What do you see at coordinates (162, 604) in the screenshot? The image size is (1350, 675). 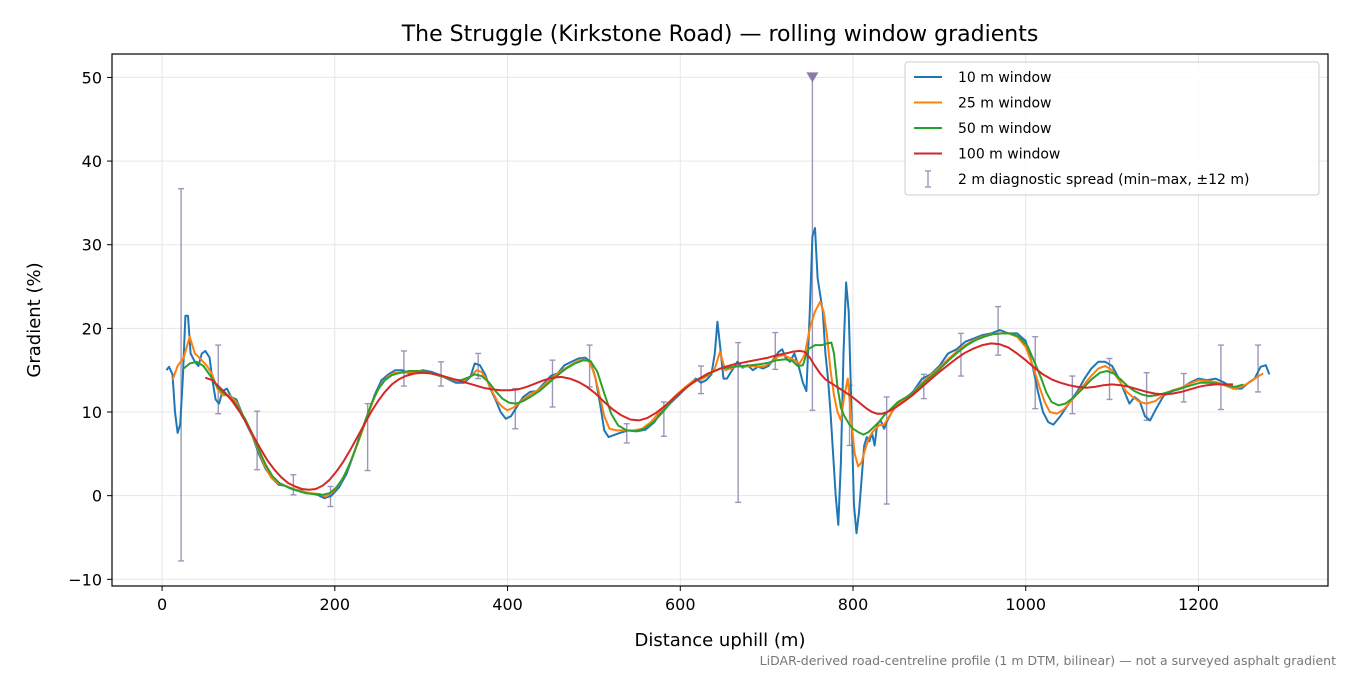 I see `x-tick-label: 0` at bounding box center [162, 604].